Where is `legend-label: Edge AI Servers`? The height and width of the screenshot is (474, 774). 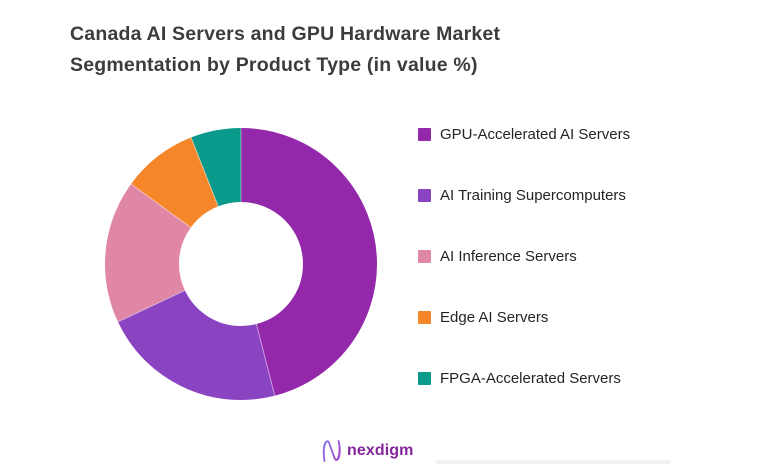 legend-label: Edge AI Servers is located at coordinates (494, 317).